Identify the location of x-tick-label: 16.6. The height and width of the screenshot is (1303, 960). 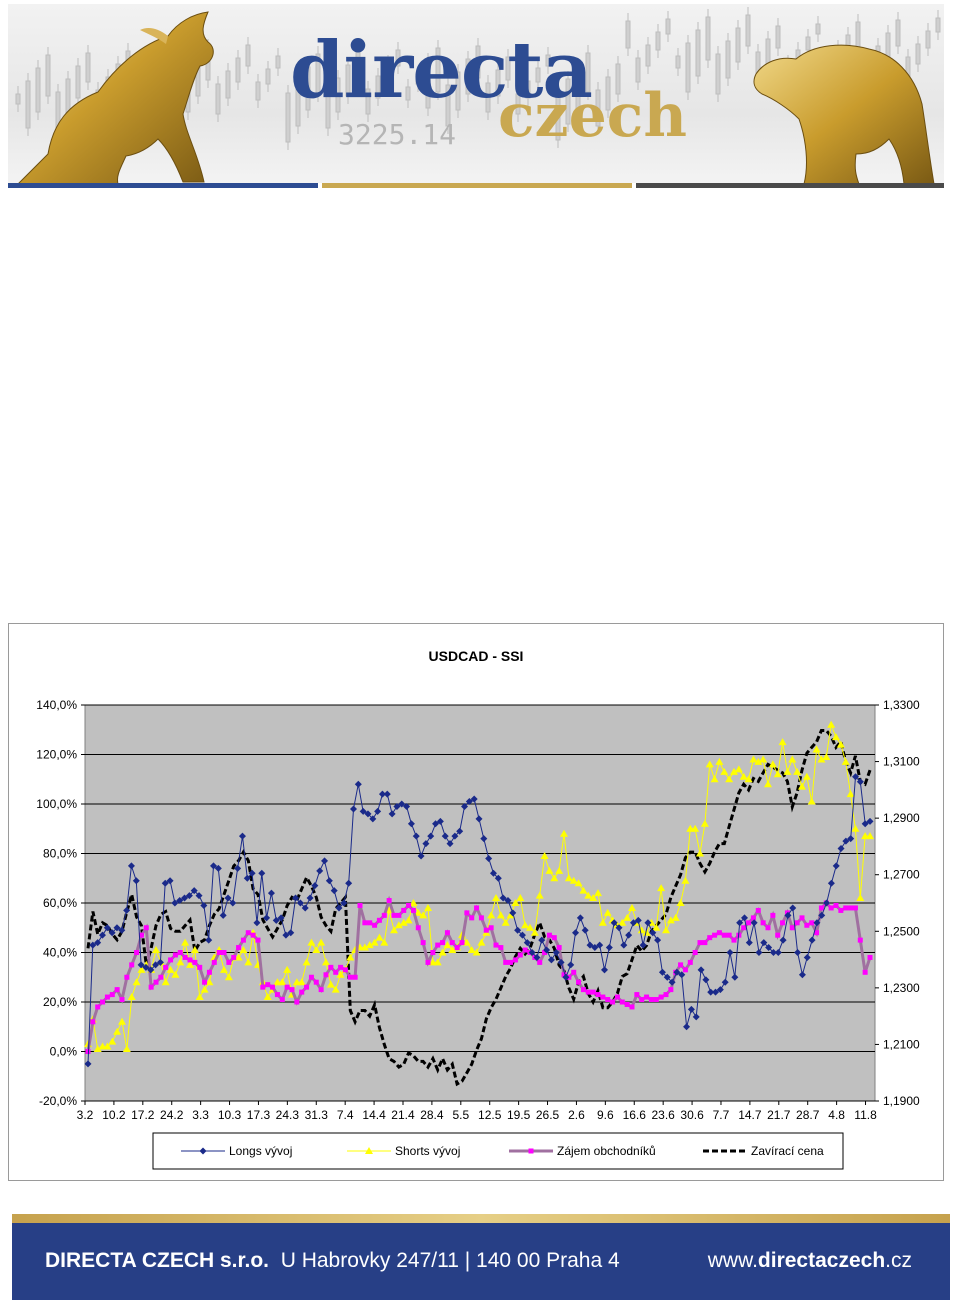
(635, 1115).